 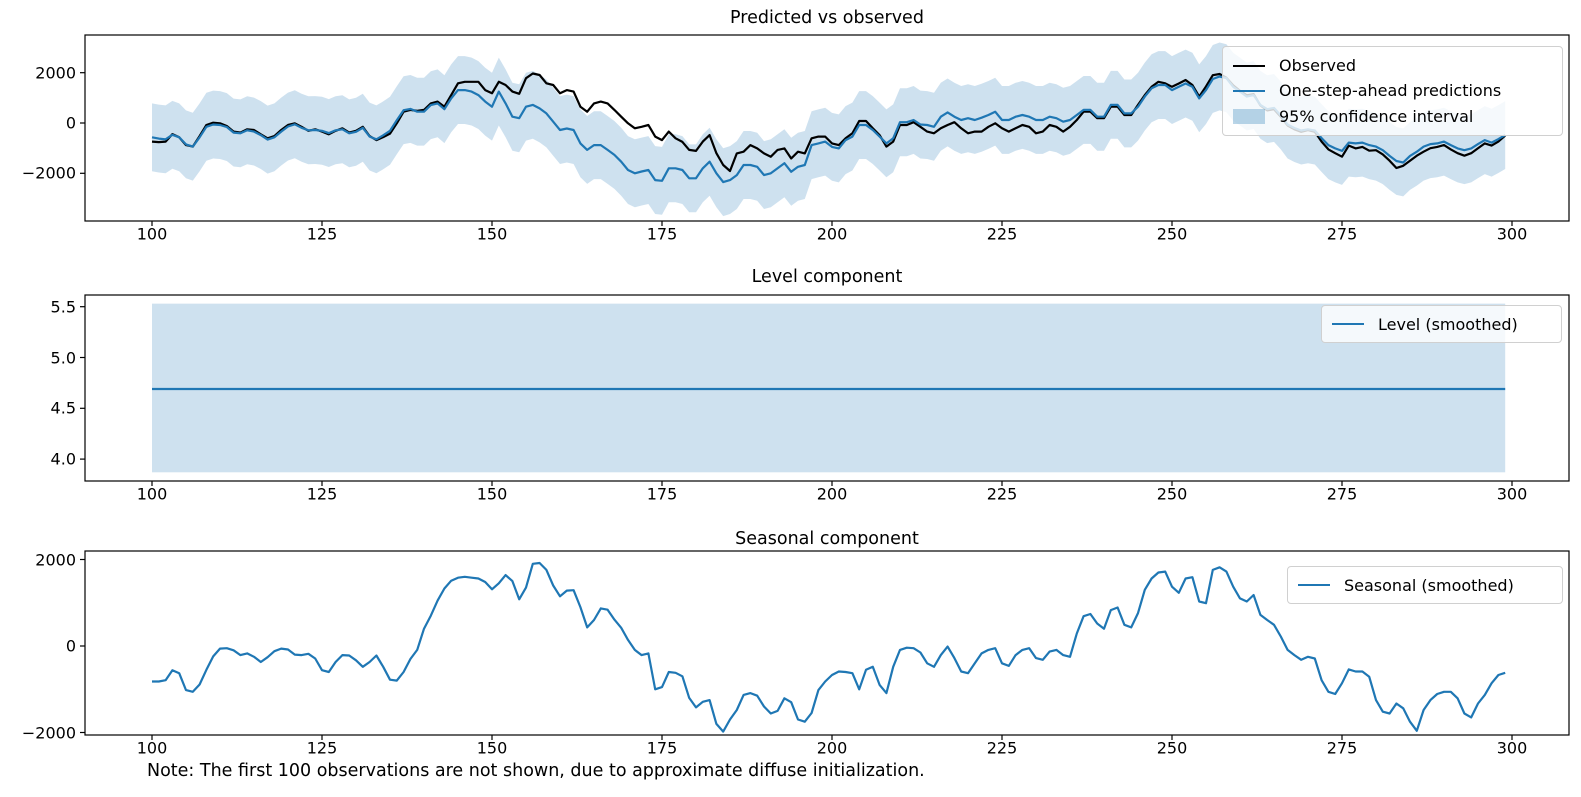 I want to click on legend-label: 95% confidence interval, so click(x=1376, y=116).